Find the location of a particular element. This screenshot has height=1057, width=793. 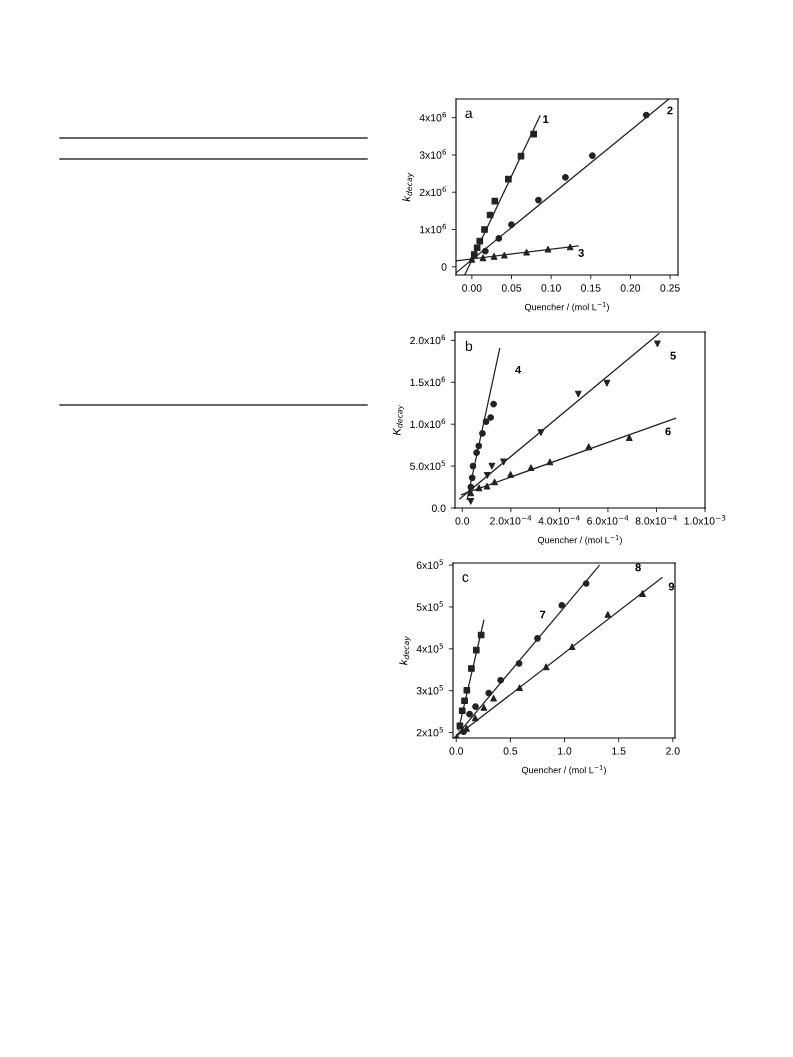

x-tick-label: 2.0x10$^{−4}$ is located at coordinates (511, 520).